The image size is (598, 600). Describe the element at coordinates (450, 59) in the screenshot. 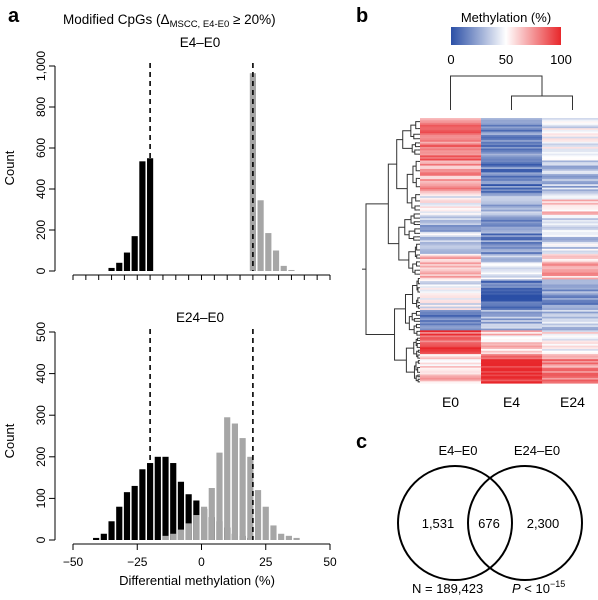

I see `colorbar-tick-label: 0` at that location.